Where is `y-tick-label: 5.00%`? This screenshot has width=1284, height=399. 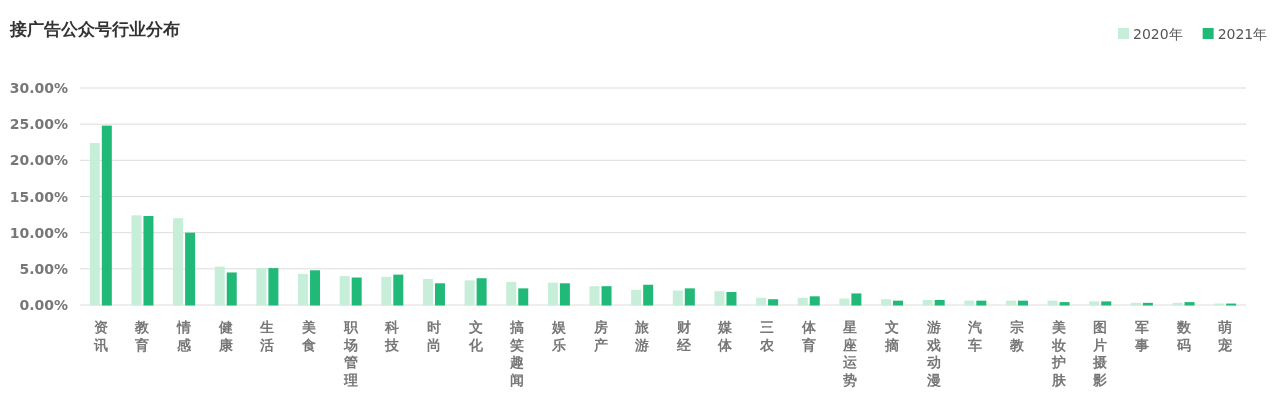
y-tick-label: 5.00% is located at coordinates (43, 268).